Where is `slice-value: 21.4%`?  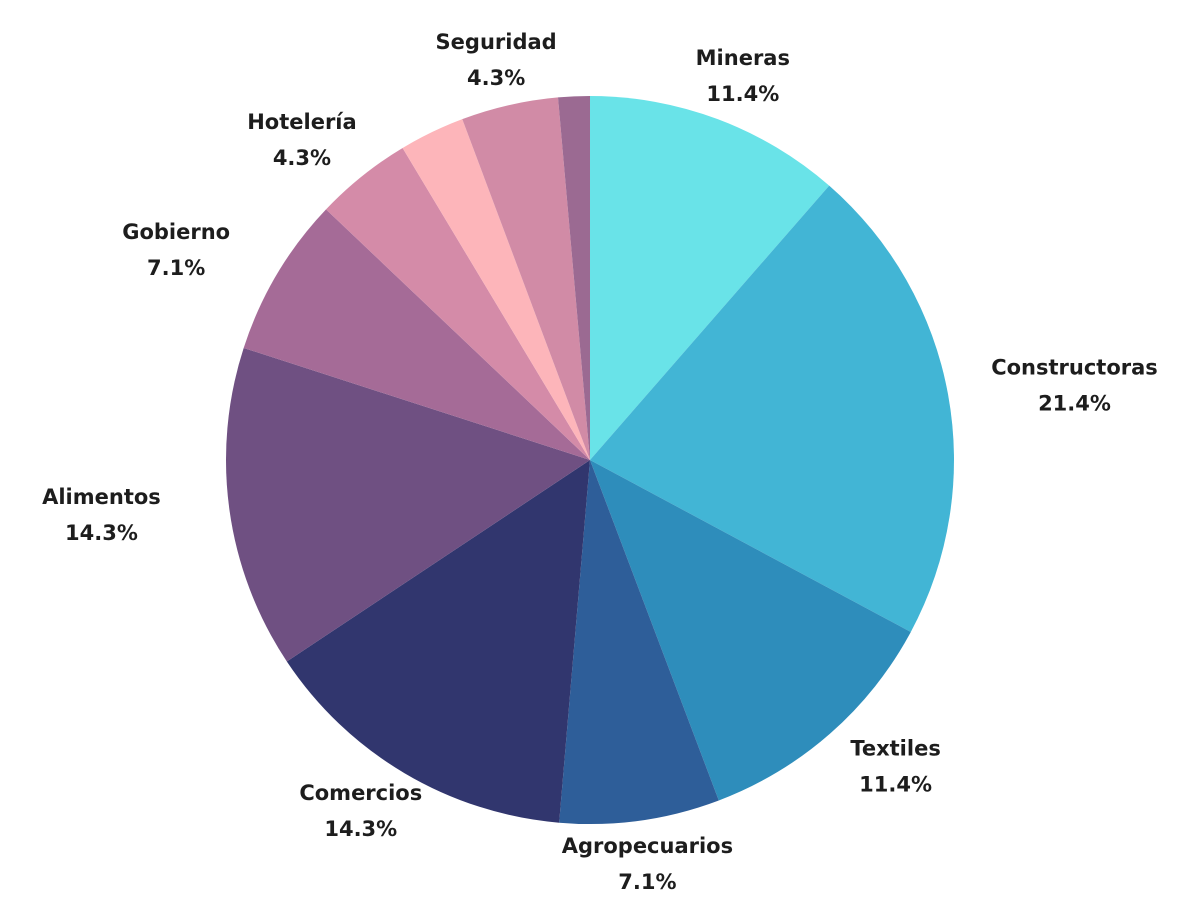 slice-value: 21.4% is located at coordinates (1074, 403).